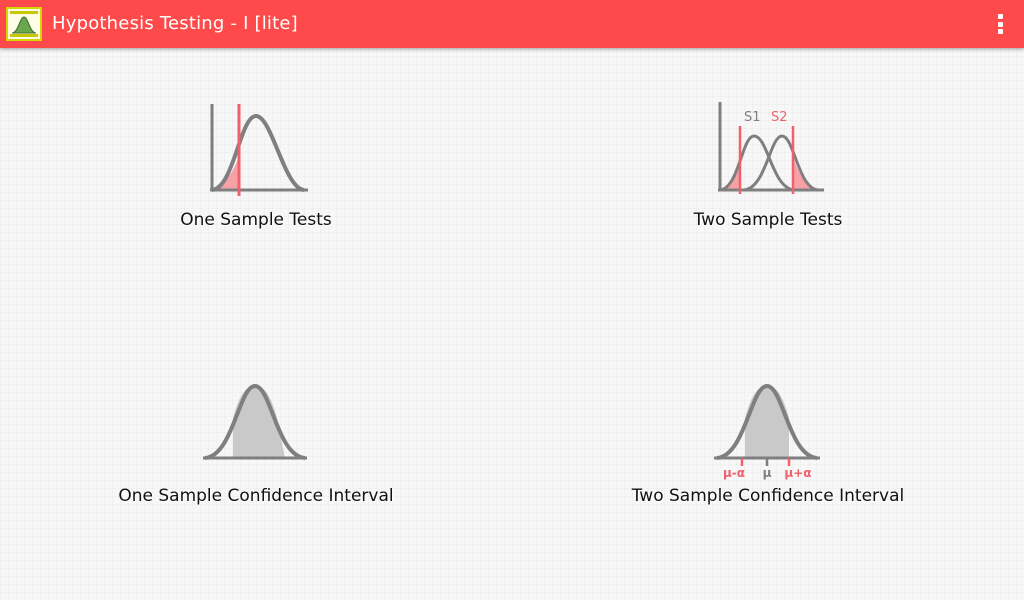  I want to click on axis-label-mu-plus-alpha: μ+α, so click(797, 473).